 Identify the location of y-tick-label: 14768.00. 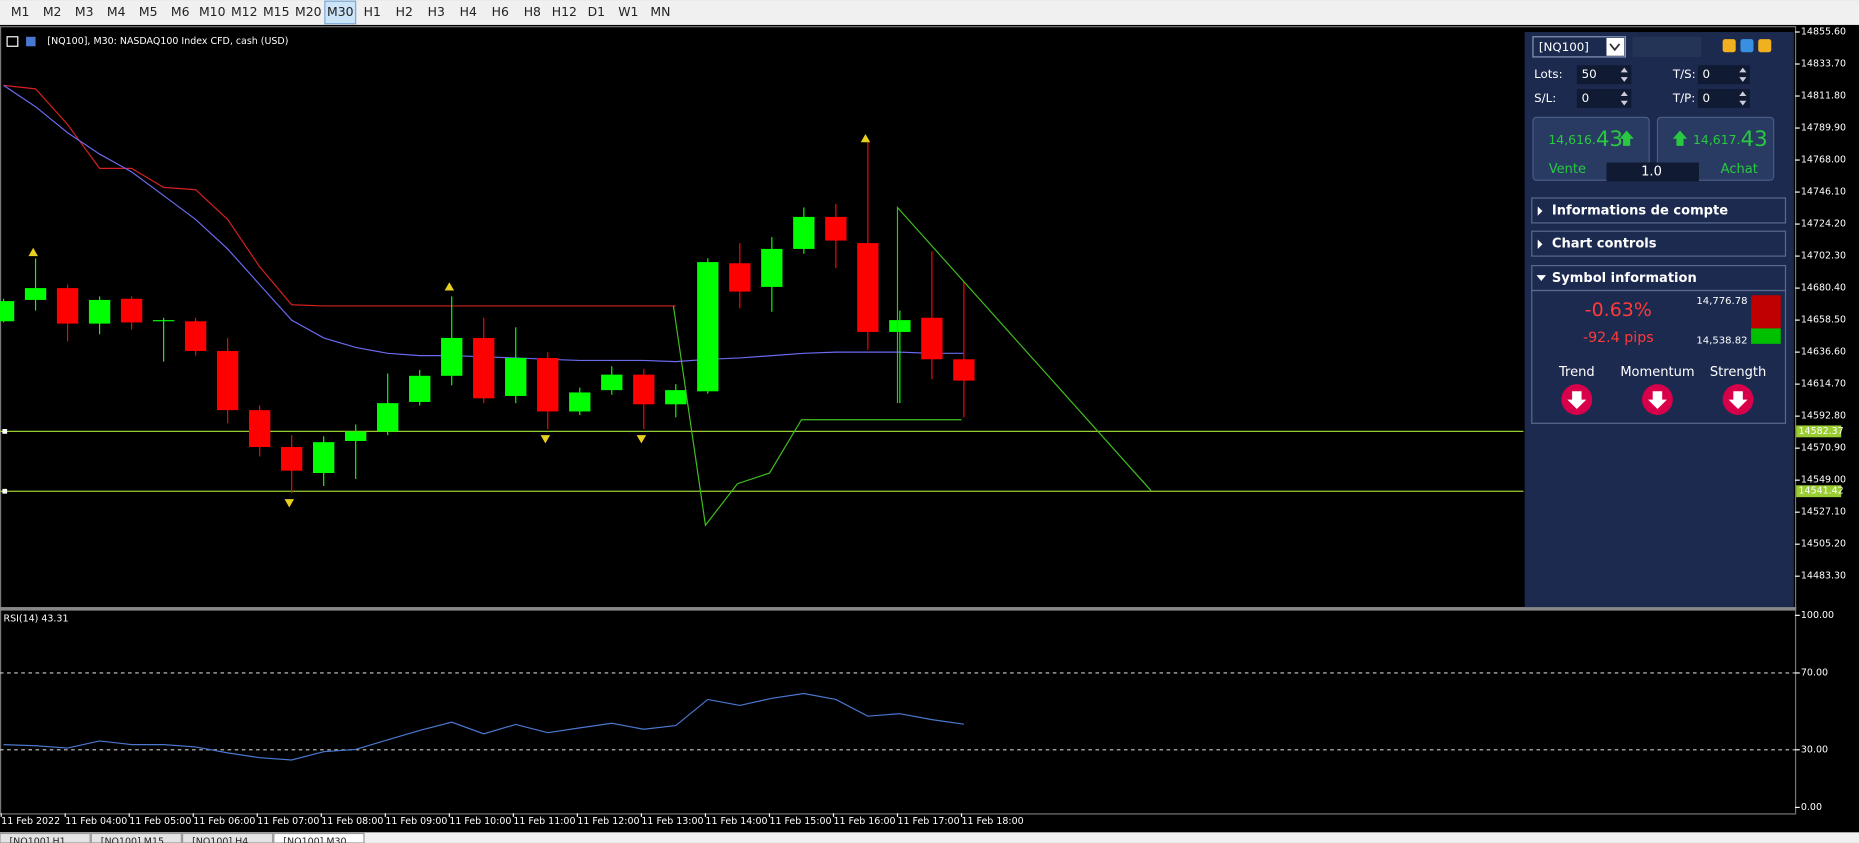
(1823, 160).